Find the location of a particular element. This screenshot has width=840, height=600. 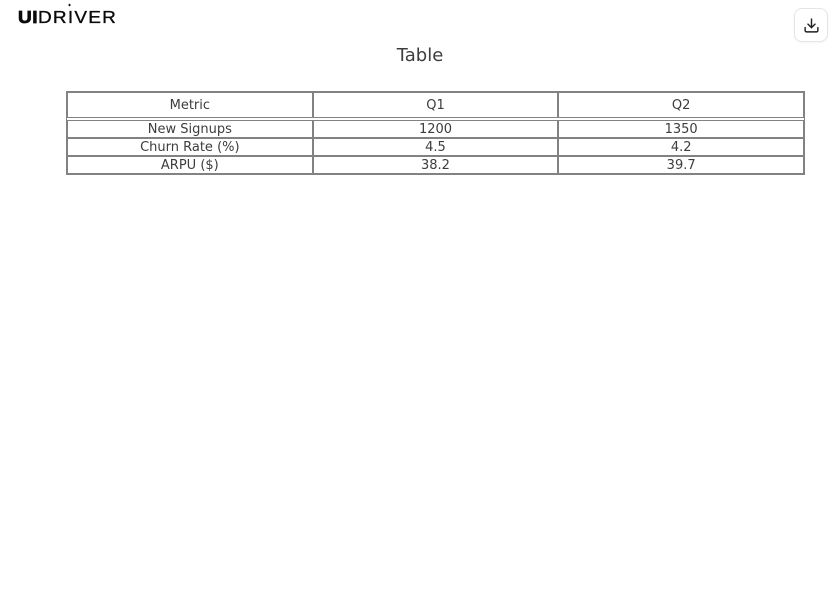

table-row: New Signups 1200 1350 is located at coordinates (435, 129).